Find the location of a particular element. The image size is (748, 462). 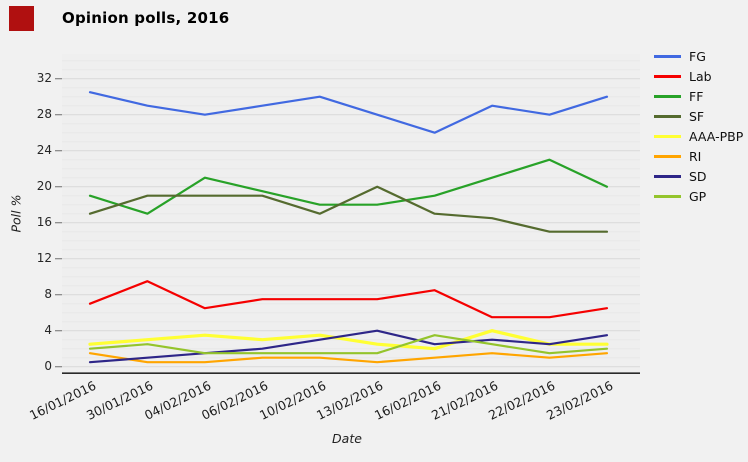

legend-label: FG is located at coordinates (697, 56).